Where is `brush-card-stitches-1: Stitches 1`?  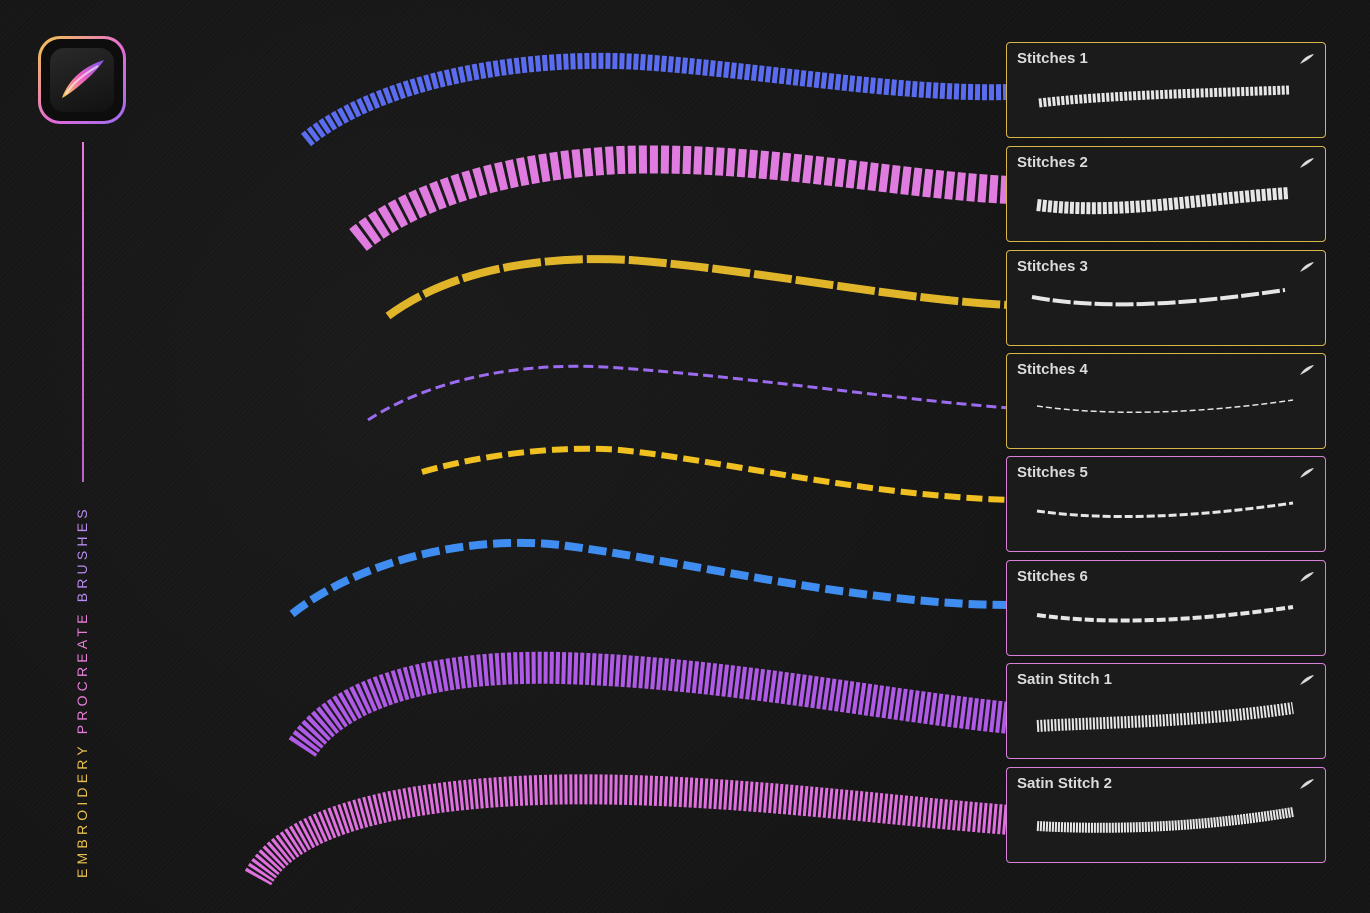 brush-card-stitches-1: Stitches 1 is located at coordinates (1166, 90).